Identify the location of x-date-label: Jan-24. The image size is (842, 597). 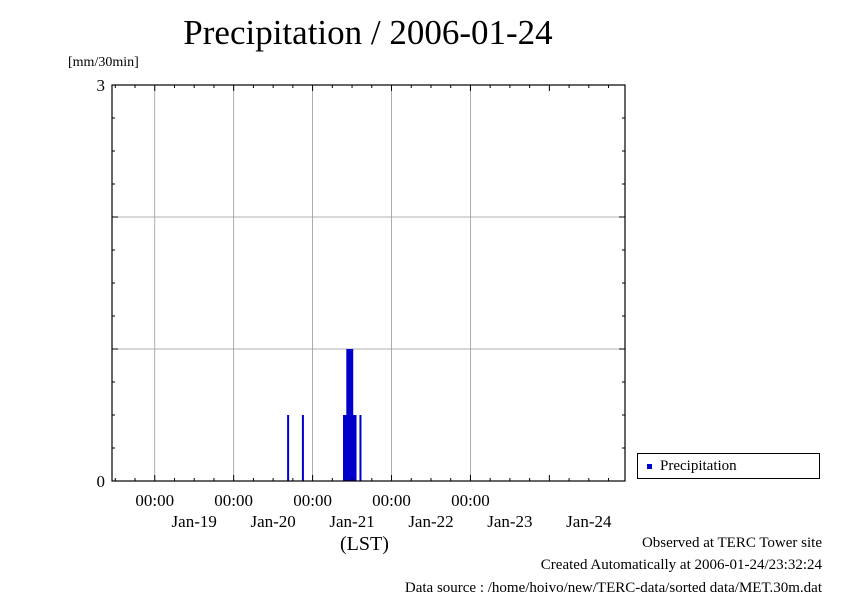
(589, 521).